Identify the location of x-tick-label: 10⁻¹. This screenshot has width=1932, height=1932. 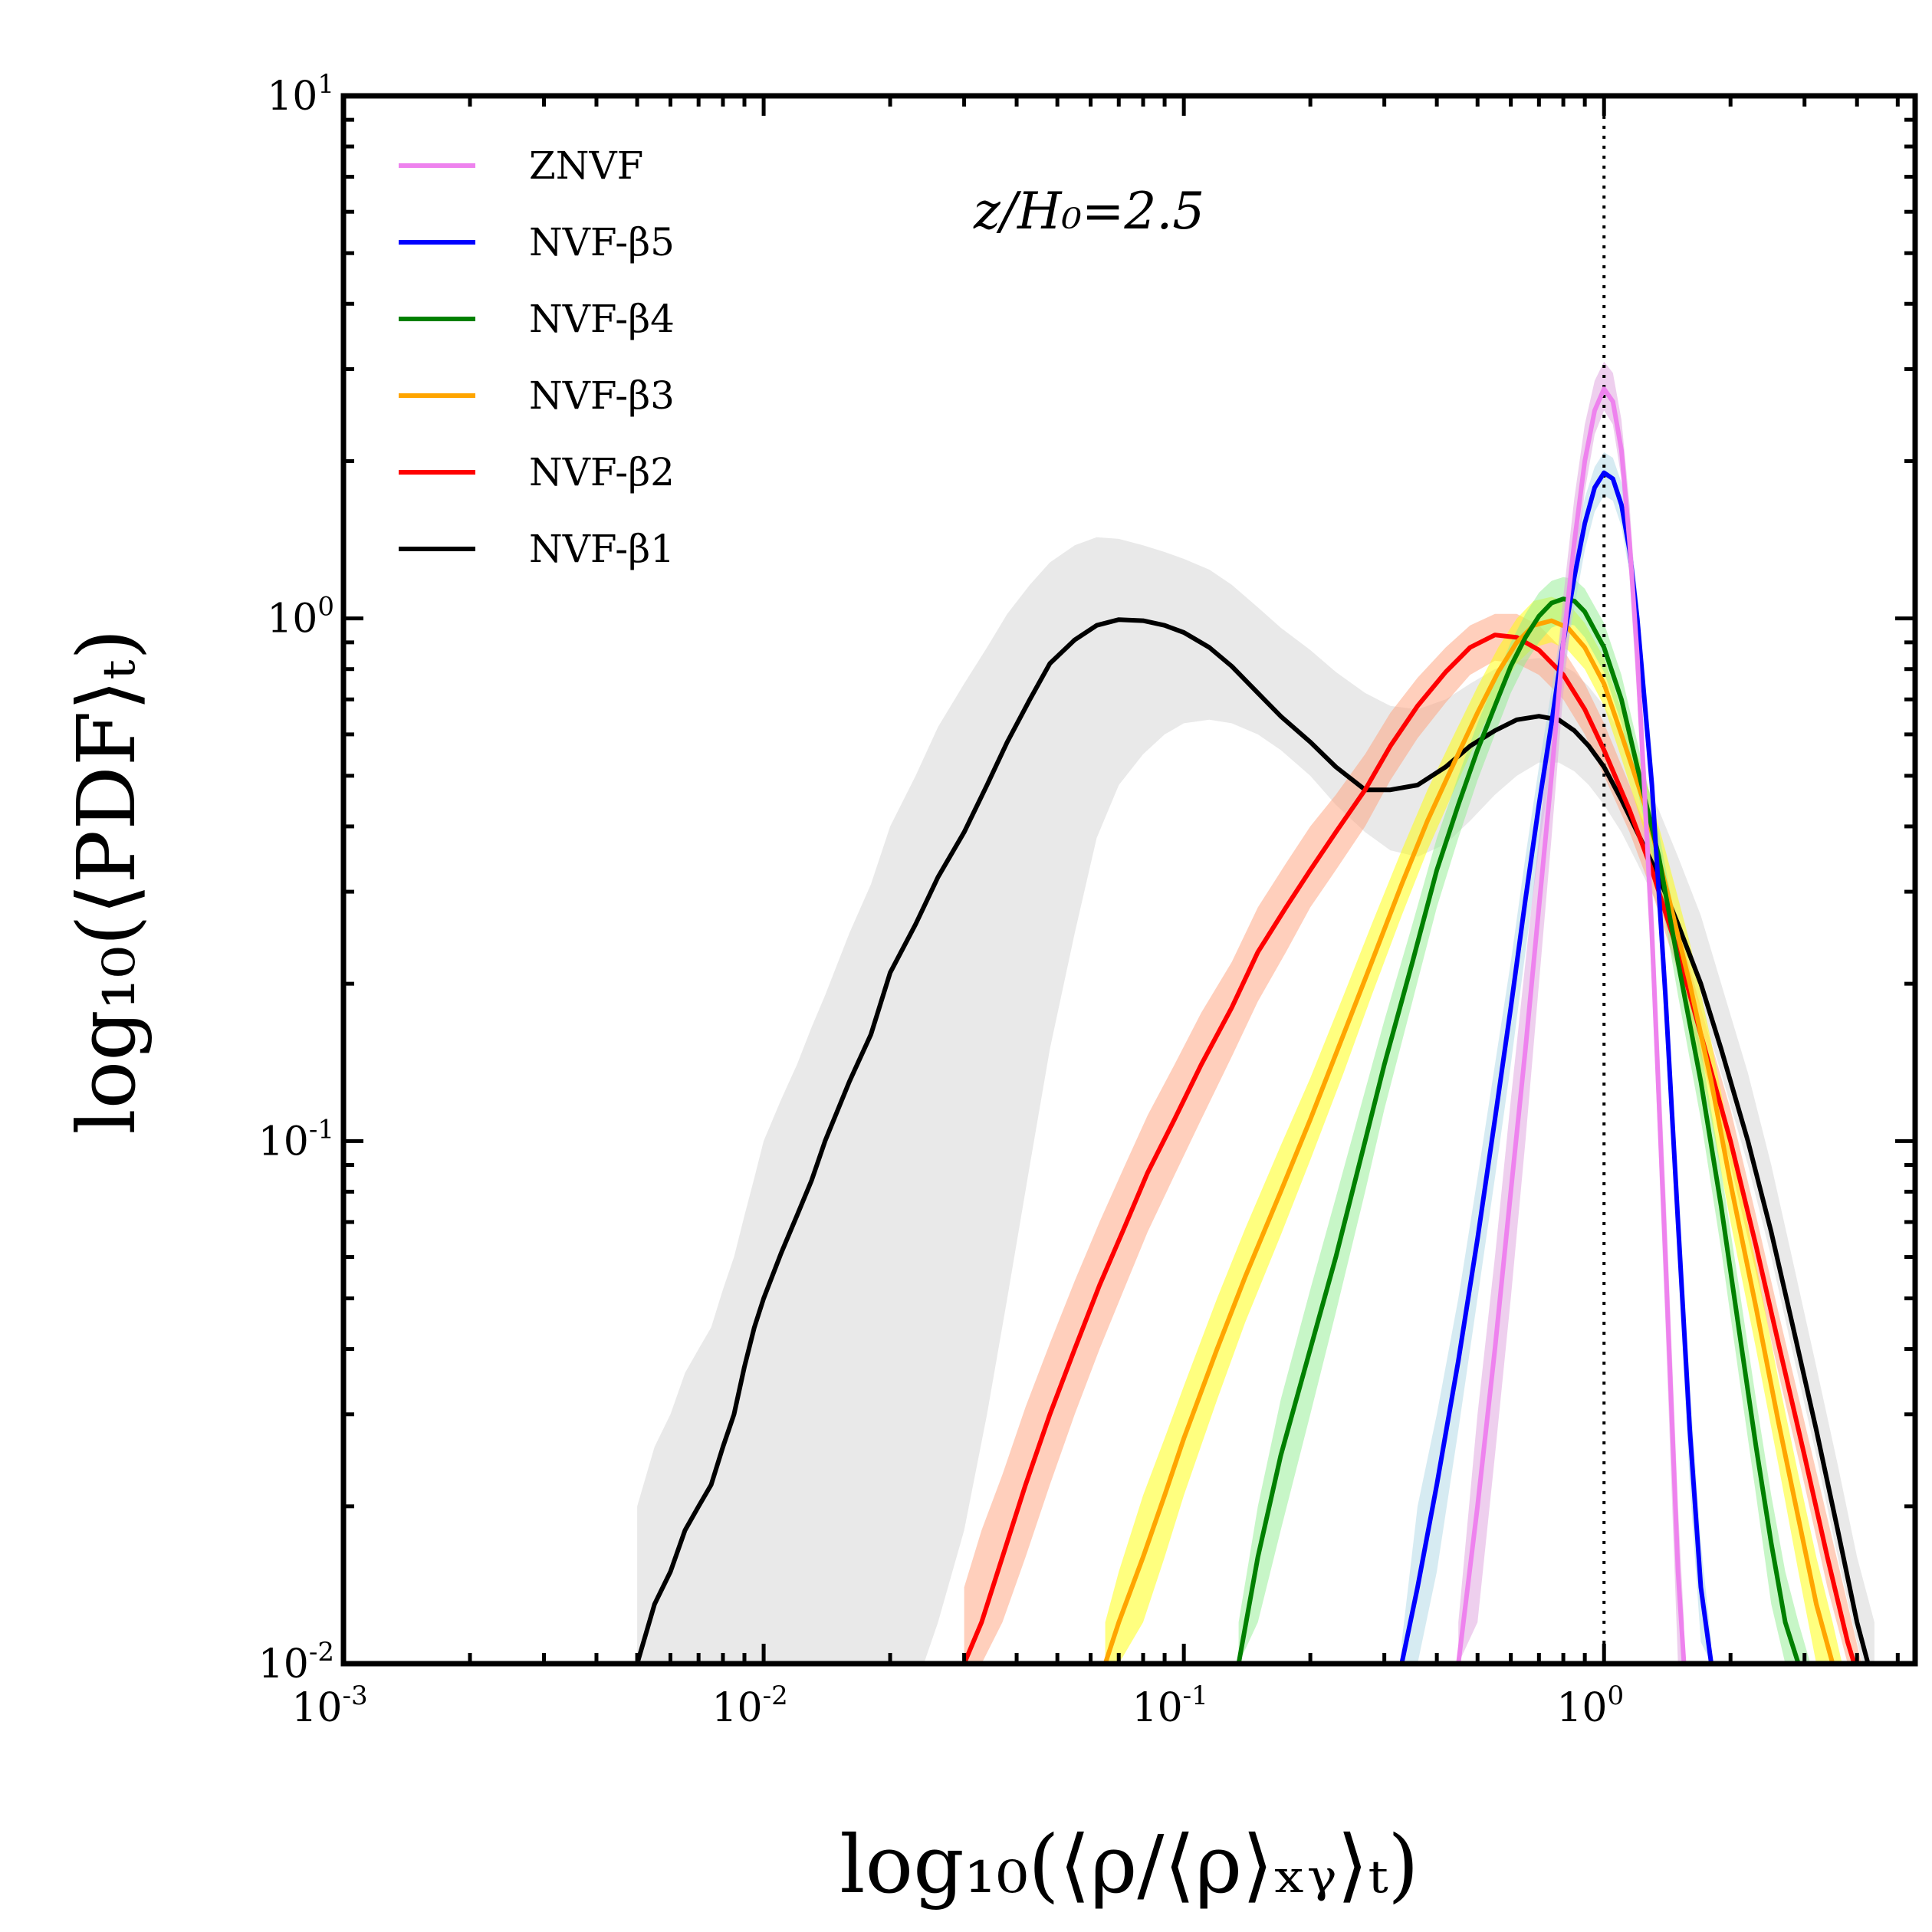
(1170, 1706).